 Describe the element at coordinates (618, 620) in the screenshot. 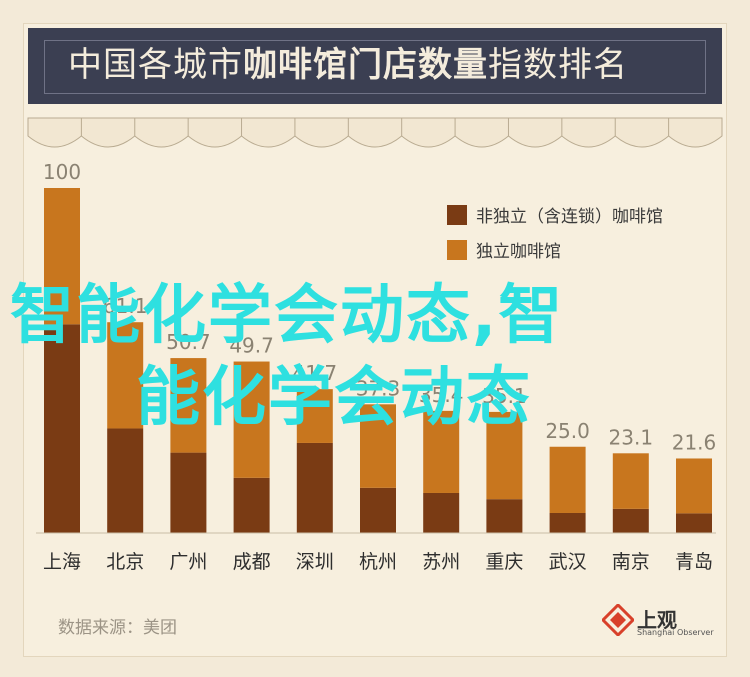

I see `shanghai-observer-logo-icon` at that location.